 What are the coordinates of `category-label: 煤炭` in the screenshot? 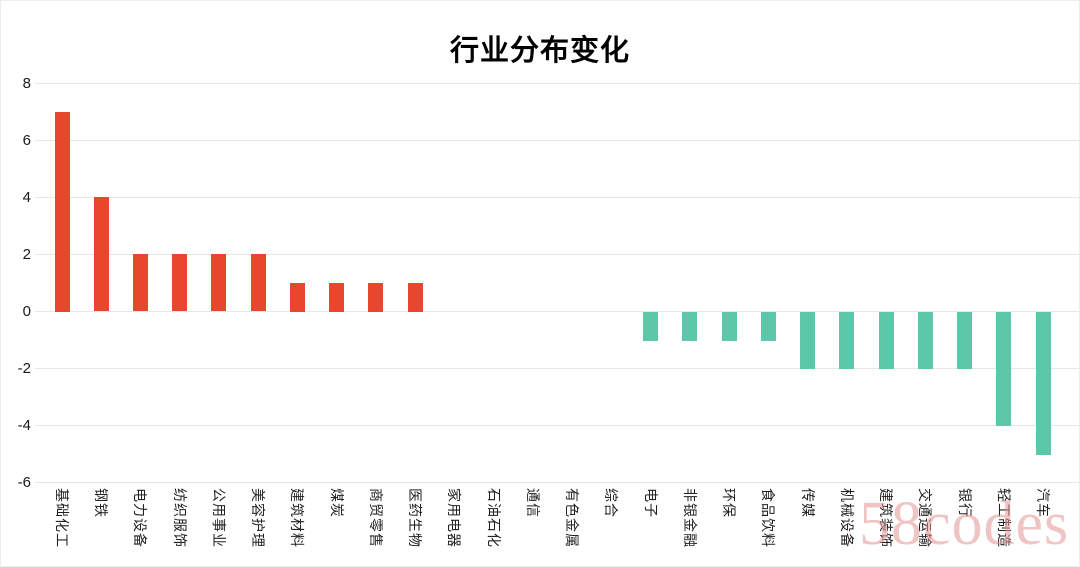 It's located at (336, 503).